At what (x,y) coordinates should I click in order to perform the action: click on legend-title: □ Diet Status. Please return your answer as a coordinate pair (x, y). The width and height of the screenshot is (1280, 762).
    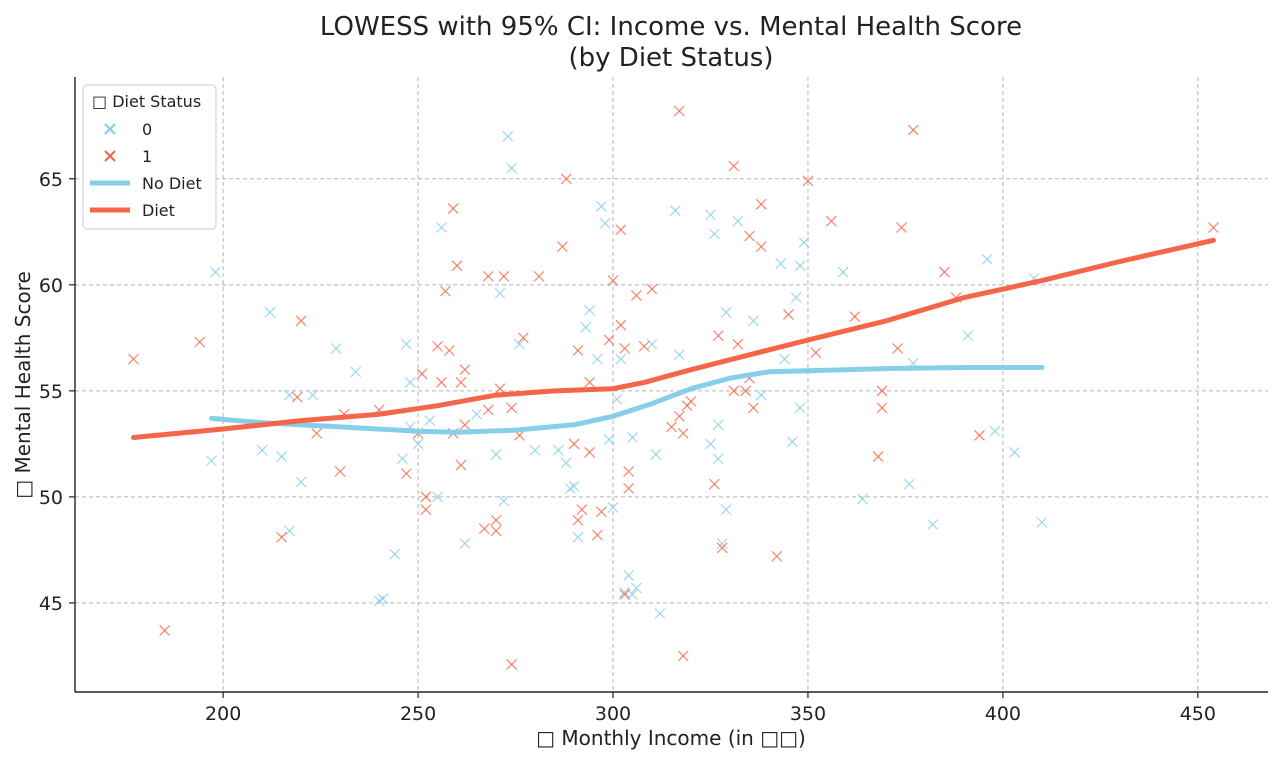
    Looking at the image, I should click on (146, 101).